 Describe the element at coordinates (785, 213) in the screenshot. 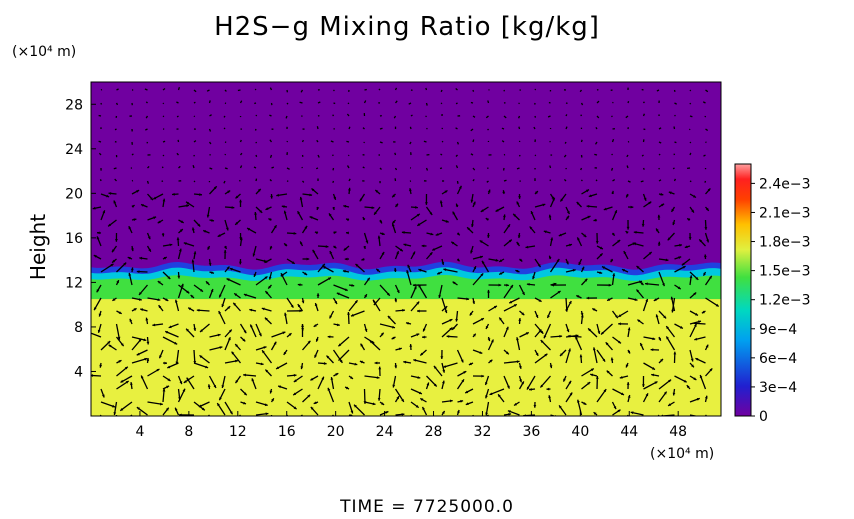

I see `colorbar-tick-label: 2.1e−3` at that location.